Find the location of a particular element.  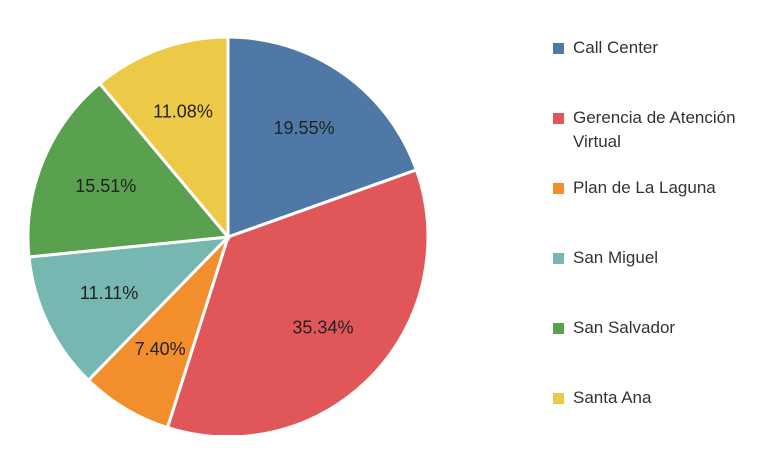

legend-label: Gerencia de Atención Virtual is located at coordinates (654, 129).